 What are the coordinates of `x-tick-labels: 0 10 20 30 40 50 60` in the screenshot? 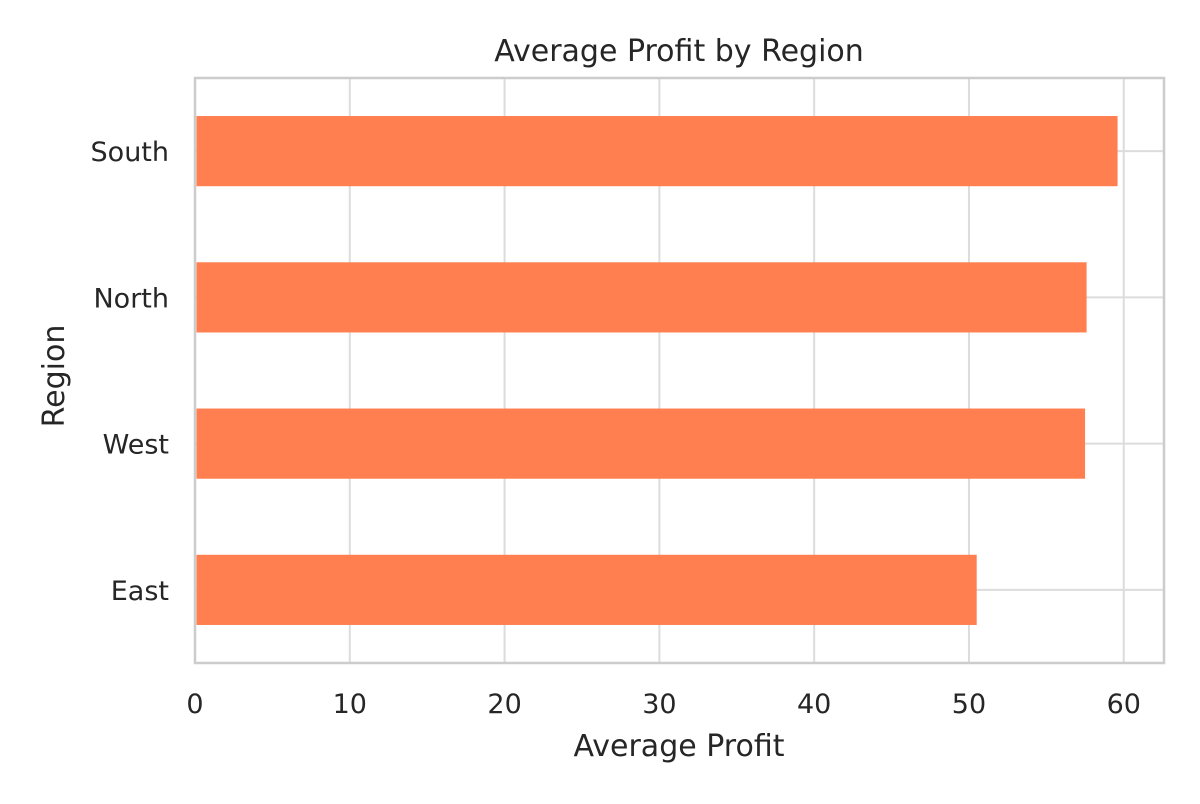 It's located at (663, 704).